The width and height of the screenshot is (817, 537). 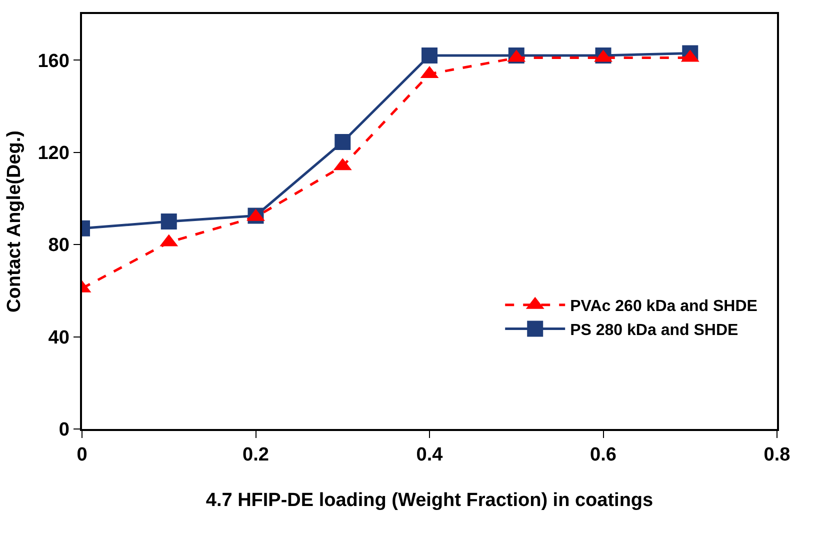 What do you see at coordinates (777, 455) in the screenshot?
I see `x-tick-label: 0.8` at bounding box center [777, 455].